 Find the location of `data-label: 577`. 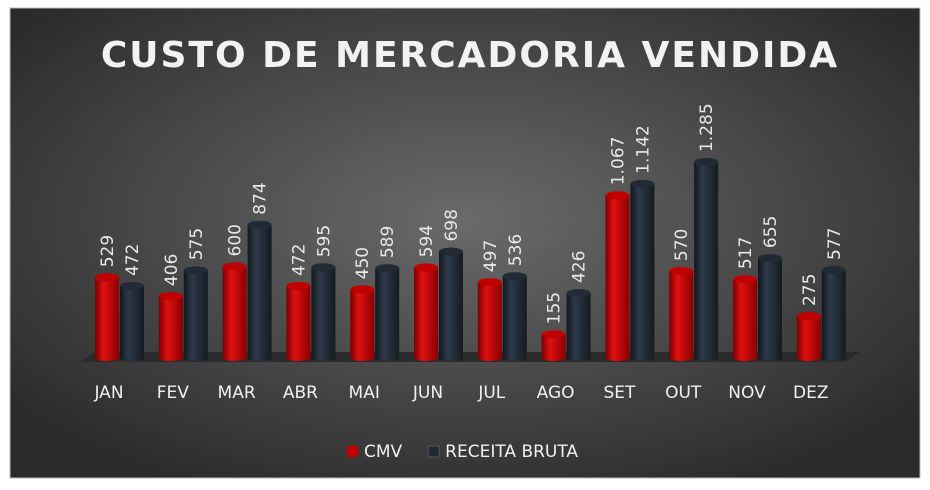

data-label: 577 is located at coordinates (835, 244).